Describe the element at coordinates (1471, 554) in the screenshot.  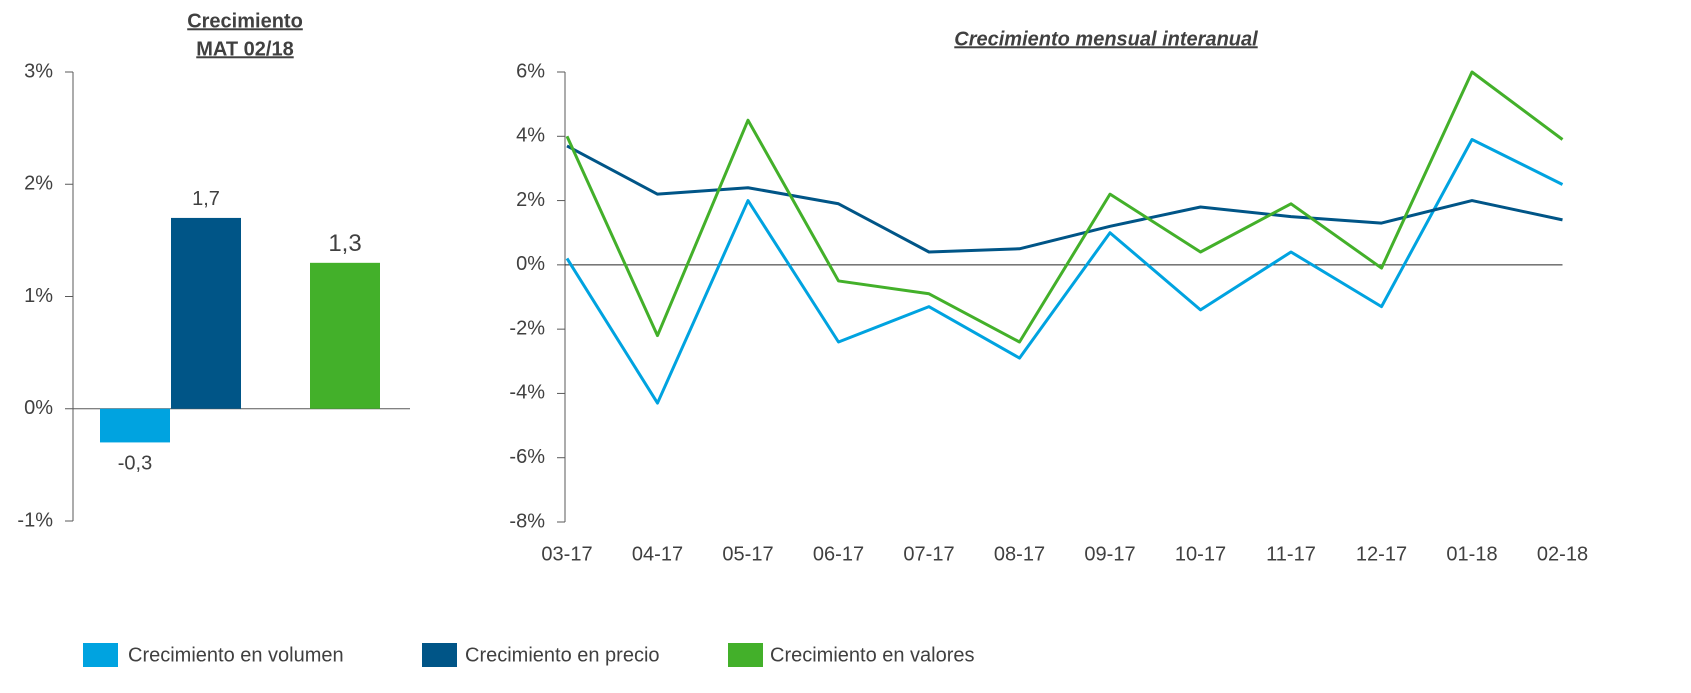
I see `x-tick-label: 01-18` at that location.